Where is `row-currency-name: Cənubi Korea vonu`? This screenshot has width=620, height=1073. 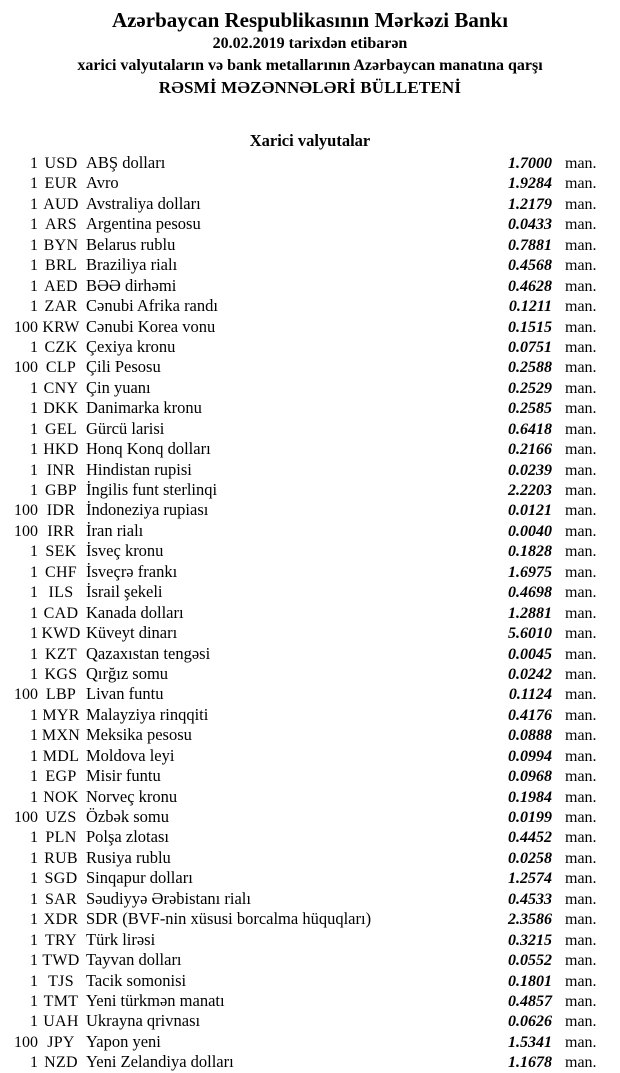 row-currency-name: Cənubi Korea vonu is located at coordinates (151, 326).